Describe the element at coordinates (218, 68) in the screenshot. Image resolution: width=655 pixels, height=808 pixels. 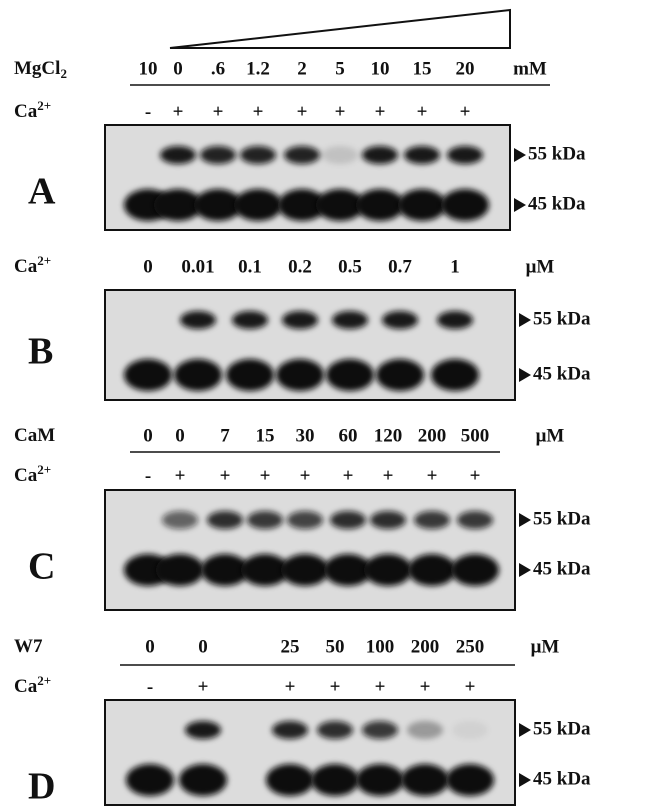
I see `condition-value: .6` at that location.